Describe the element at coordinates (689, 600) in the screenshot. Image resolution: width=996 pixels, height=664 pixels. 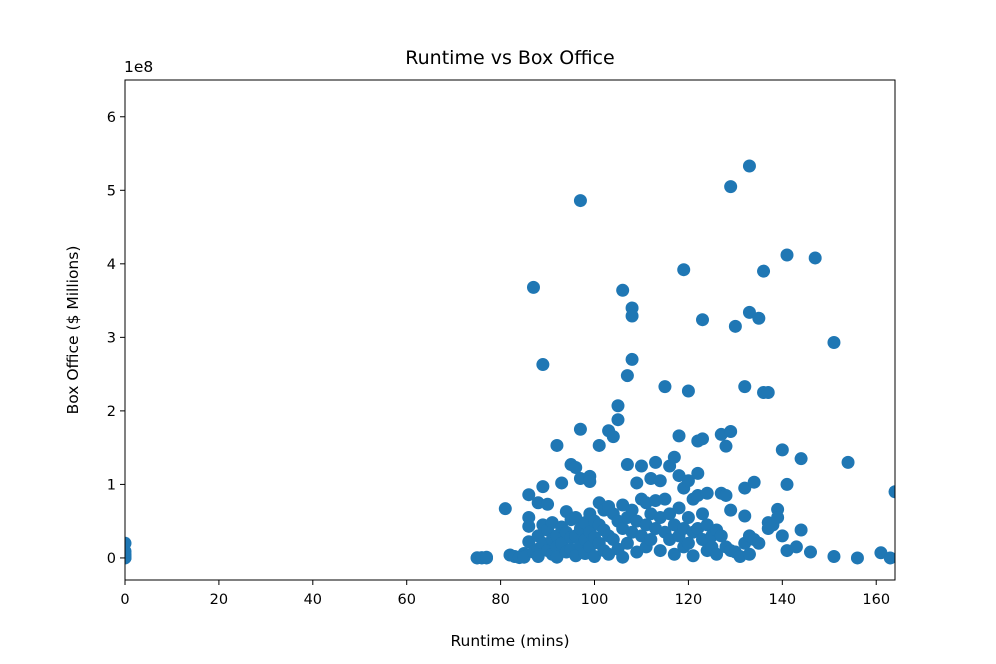
I see `x-tick-label: 120` at that location.